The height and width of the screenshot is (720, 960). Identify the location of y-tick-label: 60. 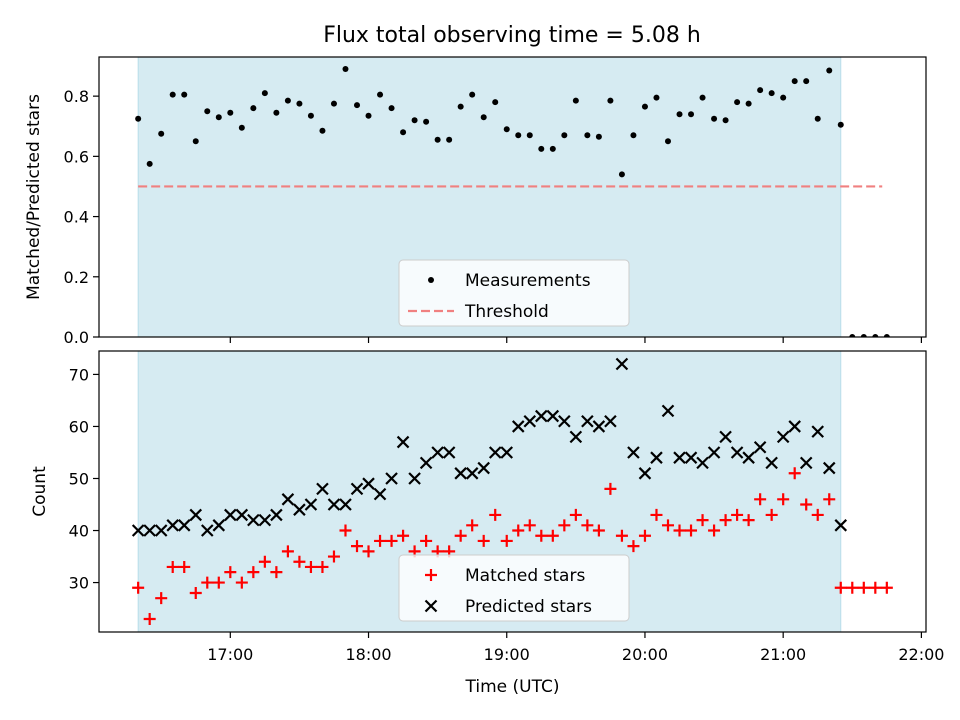
(79, 426).